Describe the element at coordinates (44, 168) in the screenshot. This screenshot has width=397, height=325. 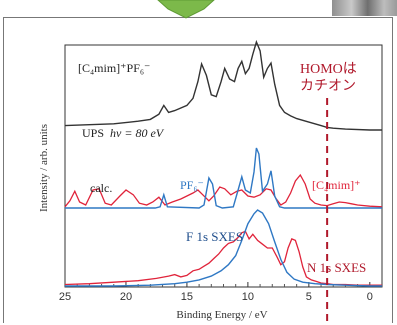
I see `y-axis-label: Intensity / arb. units` at that location.